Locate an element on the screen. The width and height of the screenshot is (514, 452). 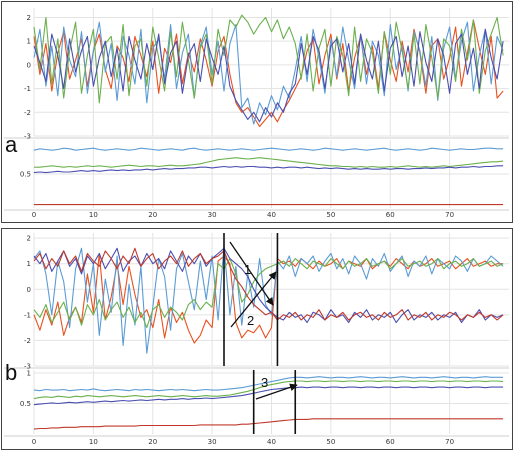
panel-b-bottom-xtick-label: 20 is located at coordinates (152, 442).